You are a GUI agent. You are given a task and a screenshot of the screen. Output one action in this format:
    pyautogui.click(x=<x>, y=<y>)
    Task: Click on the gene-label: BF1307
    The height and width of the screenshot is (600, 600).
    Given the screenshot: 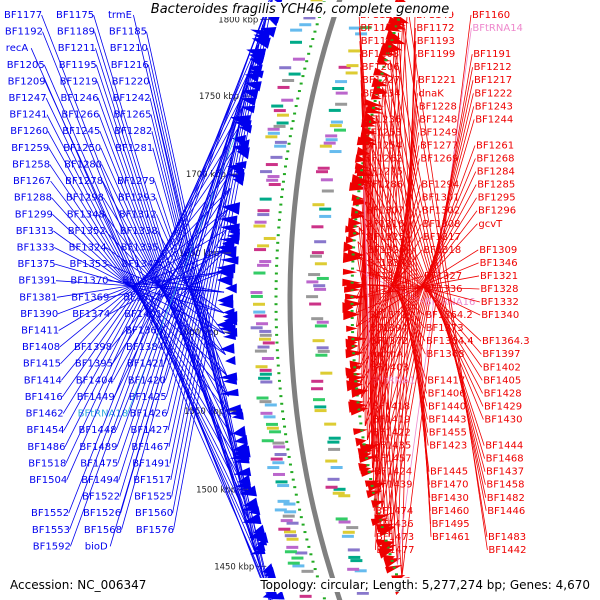 What is the action you would take?
    pyautogui.click(x=385, y=211)
    